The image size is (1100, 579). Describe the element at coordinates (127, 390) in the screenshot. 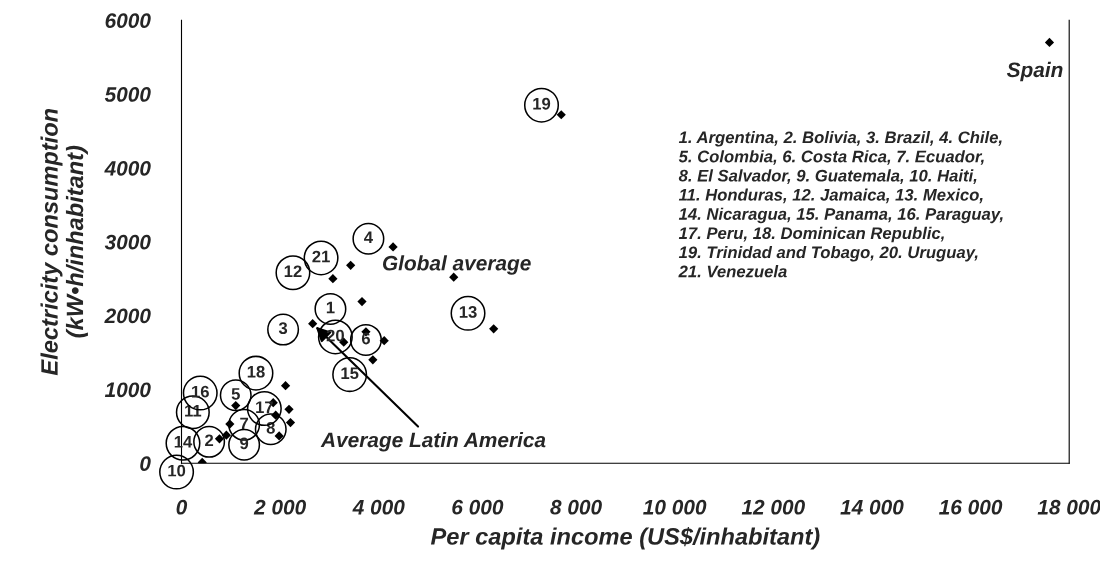

I see `y-tick-label: 1000` at that location.